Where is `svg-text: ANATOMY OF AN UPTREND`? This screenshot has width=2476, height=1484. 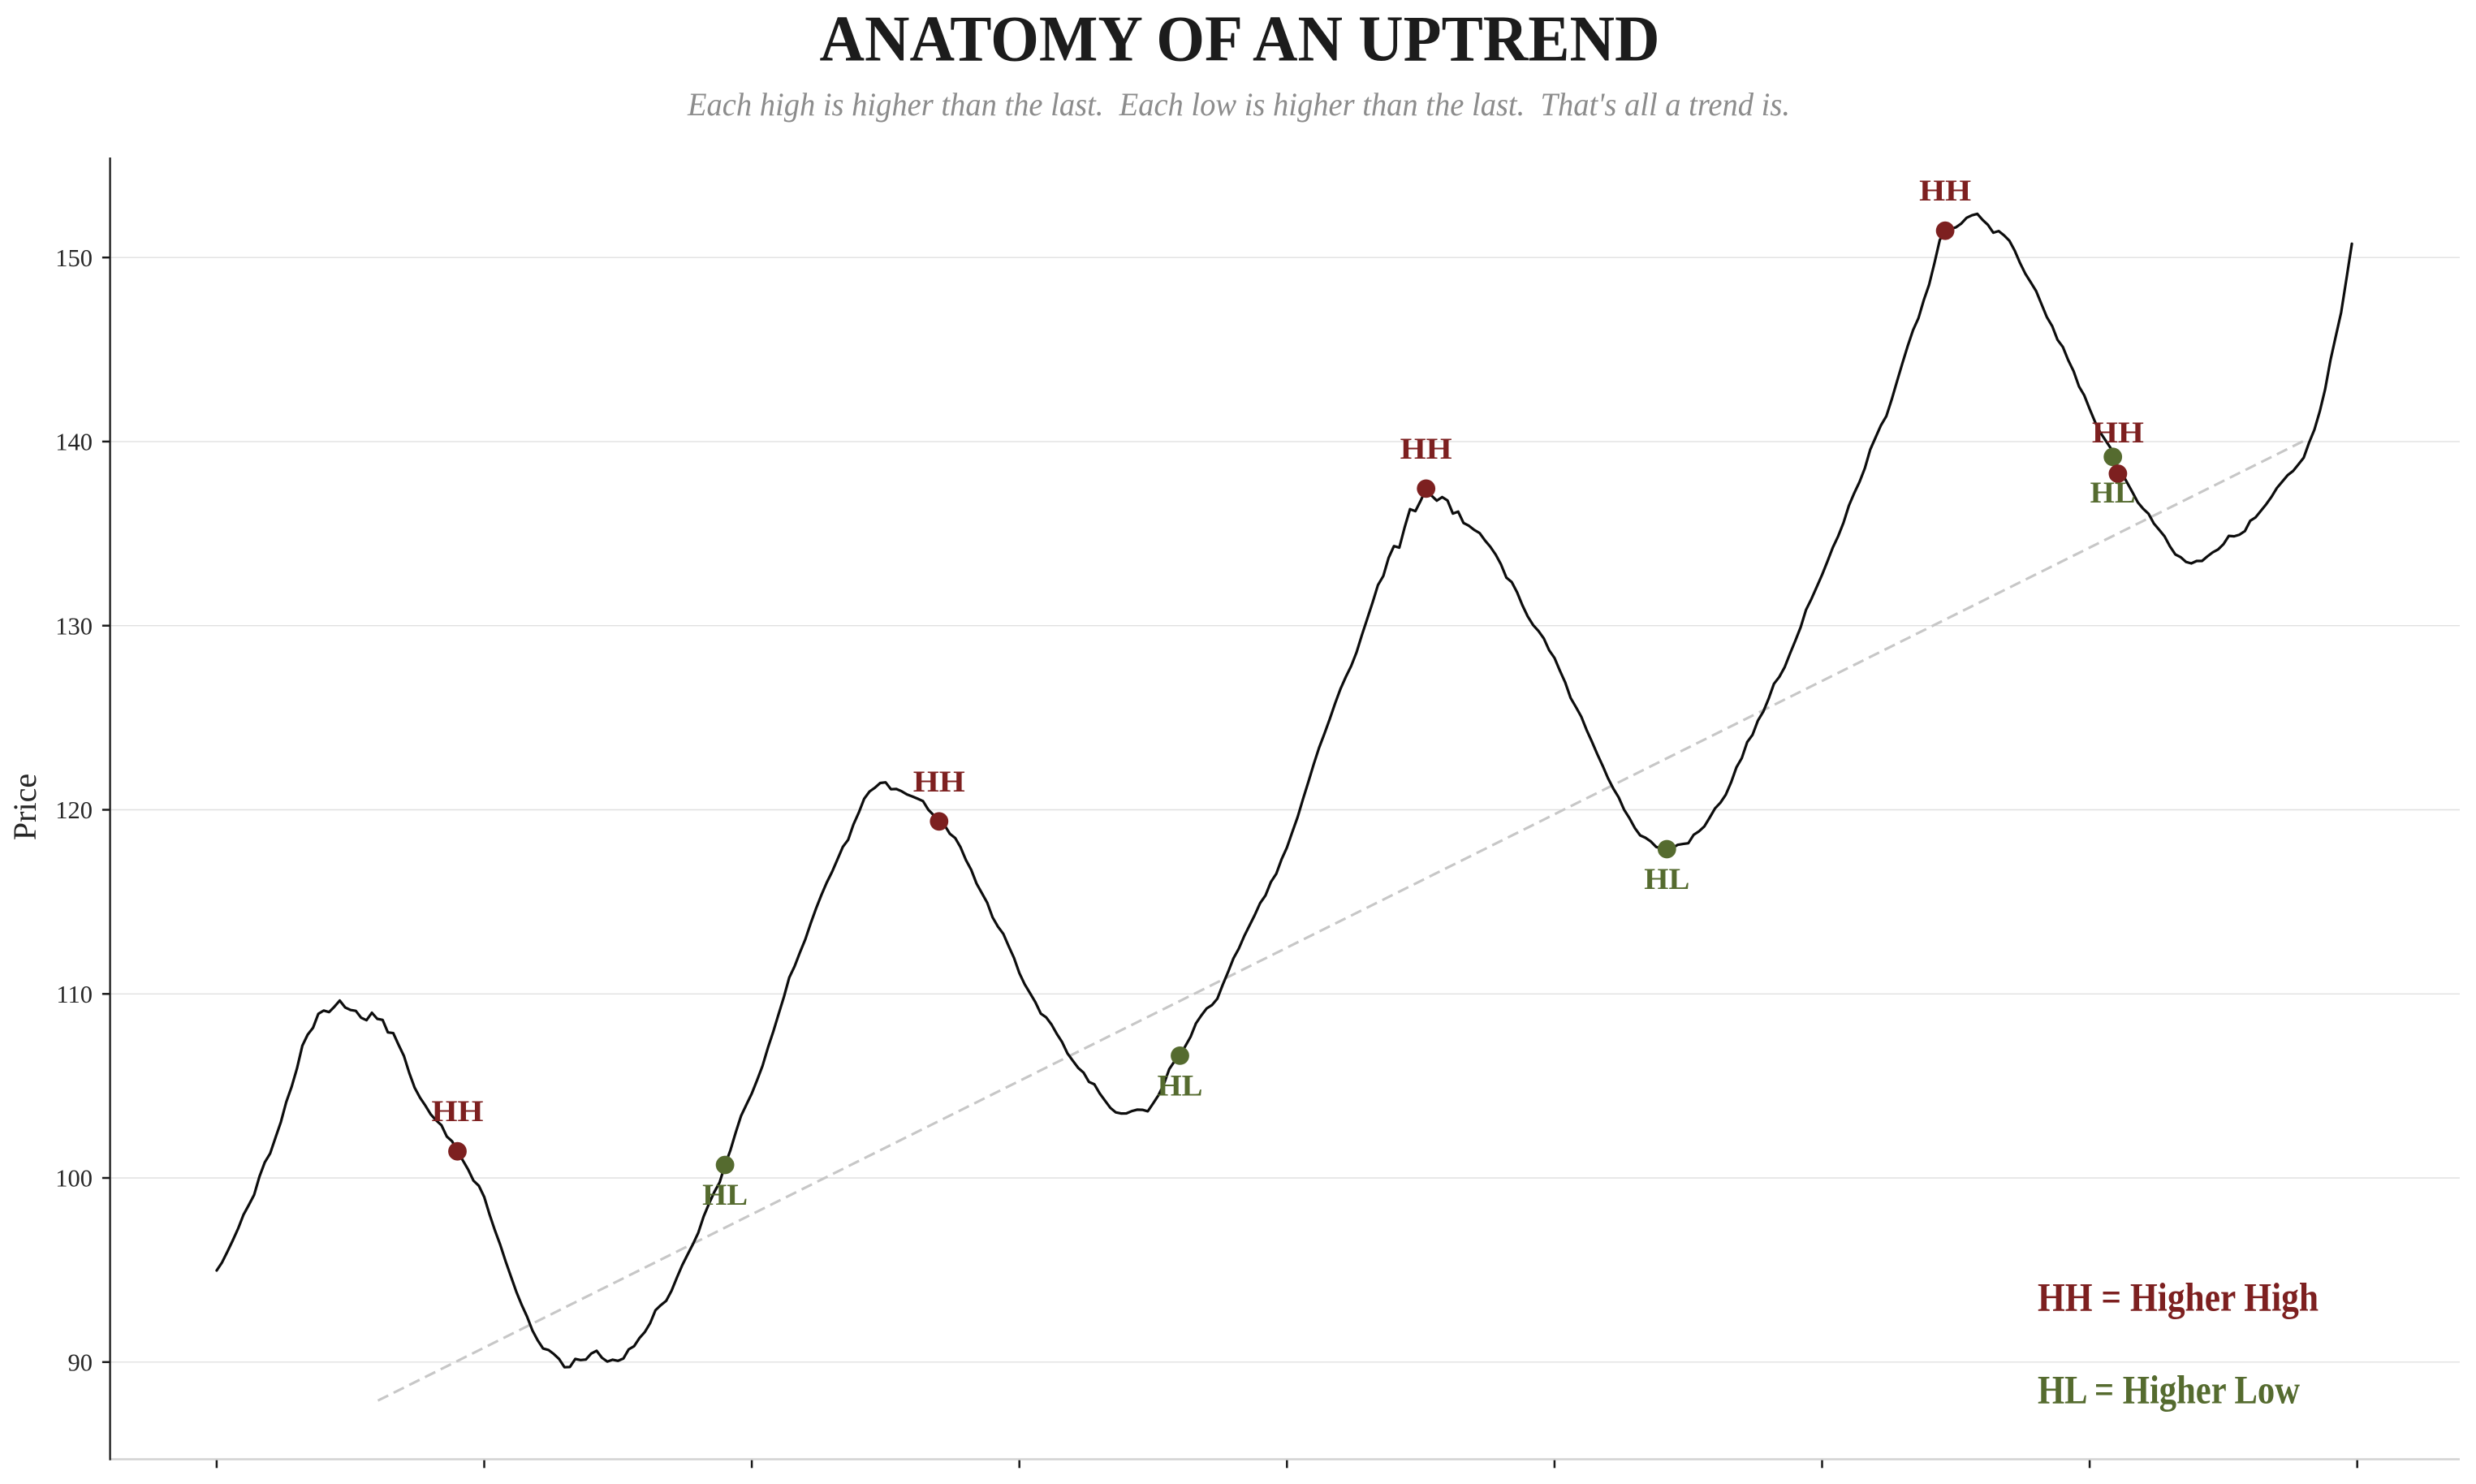 svg-text: ANATOMY OF AN UPTREND is located at coordinates (1240, 39).